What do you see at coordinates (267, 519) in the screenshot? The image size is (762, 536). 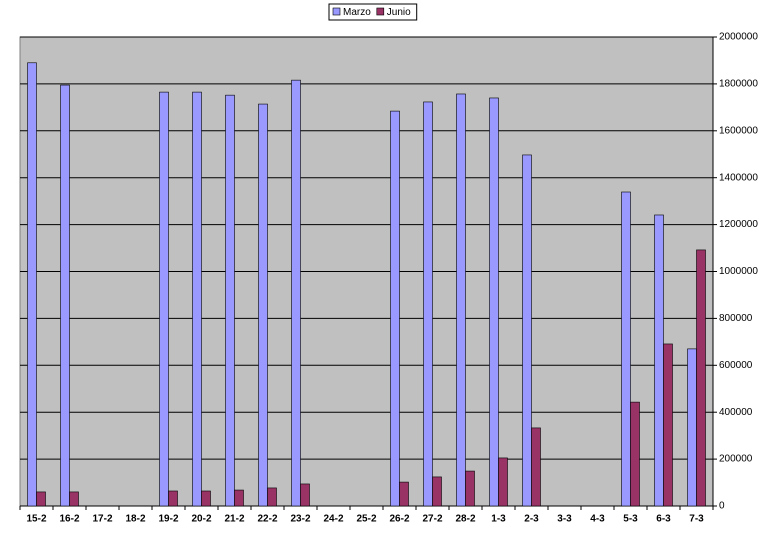 I see `x-tick-label: 22-2` at bounding box center [267, 519].